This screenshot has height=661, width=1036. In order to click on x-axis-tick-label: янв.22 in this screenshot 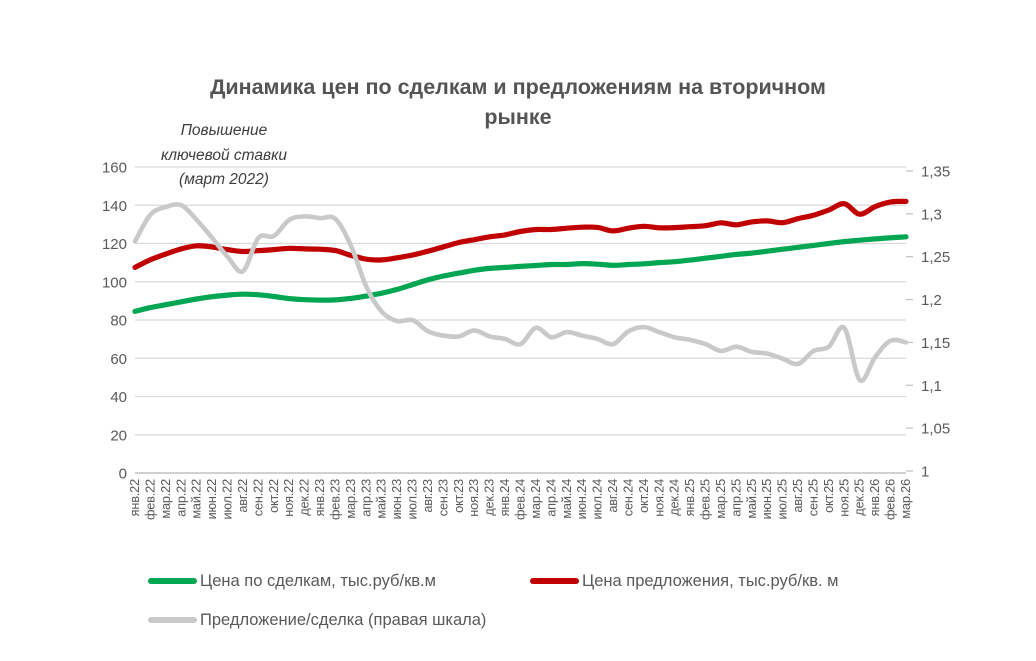, I will do `click(134, 497)`.